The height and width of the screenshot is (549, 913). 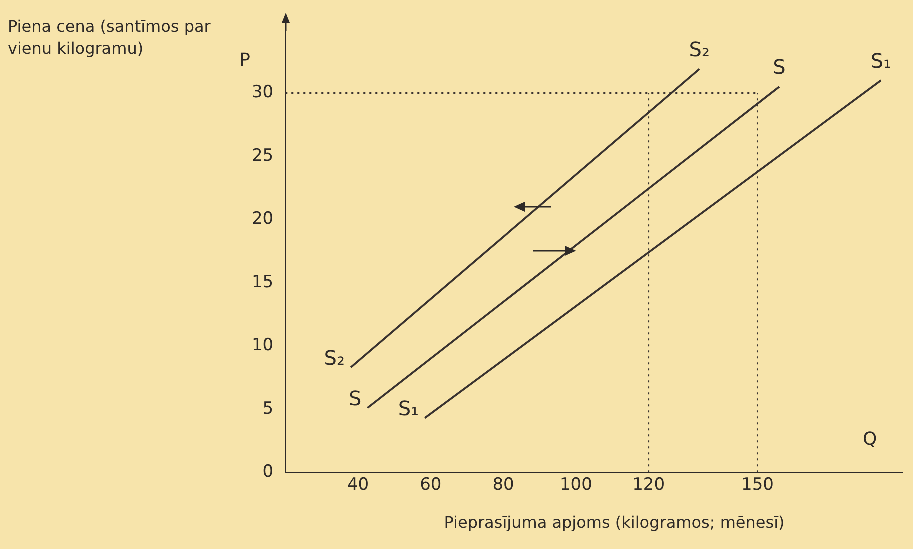 What do you see at coordinates (109, 37) in the screenshot?
I see `y-axis-title: Piena cena (santīmos par vienu kilogramu)` at bounding box center [109, 37].